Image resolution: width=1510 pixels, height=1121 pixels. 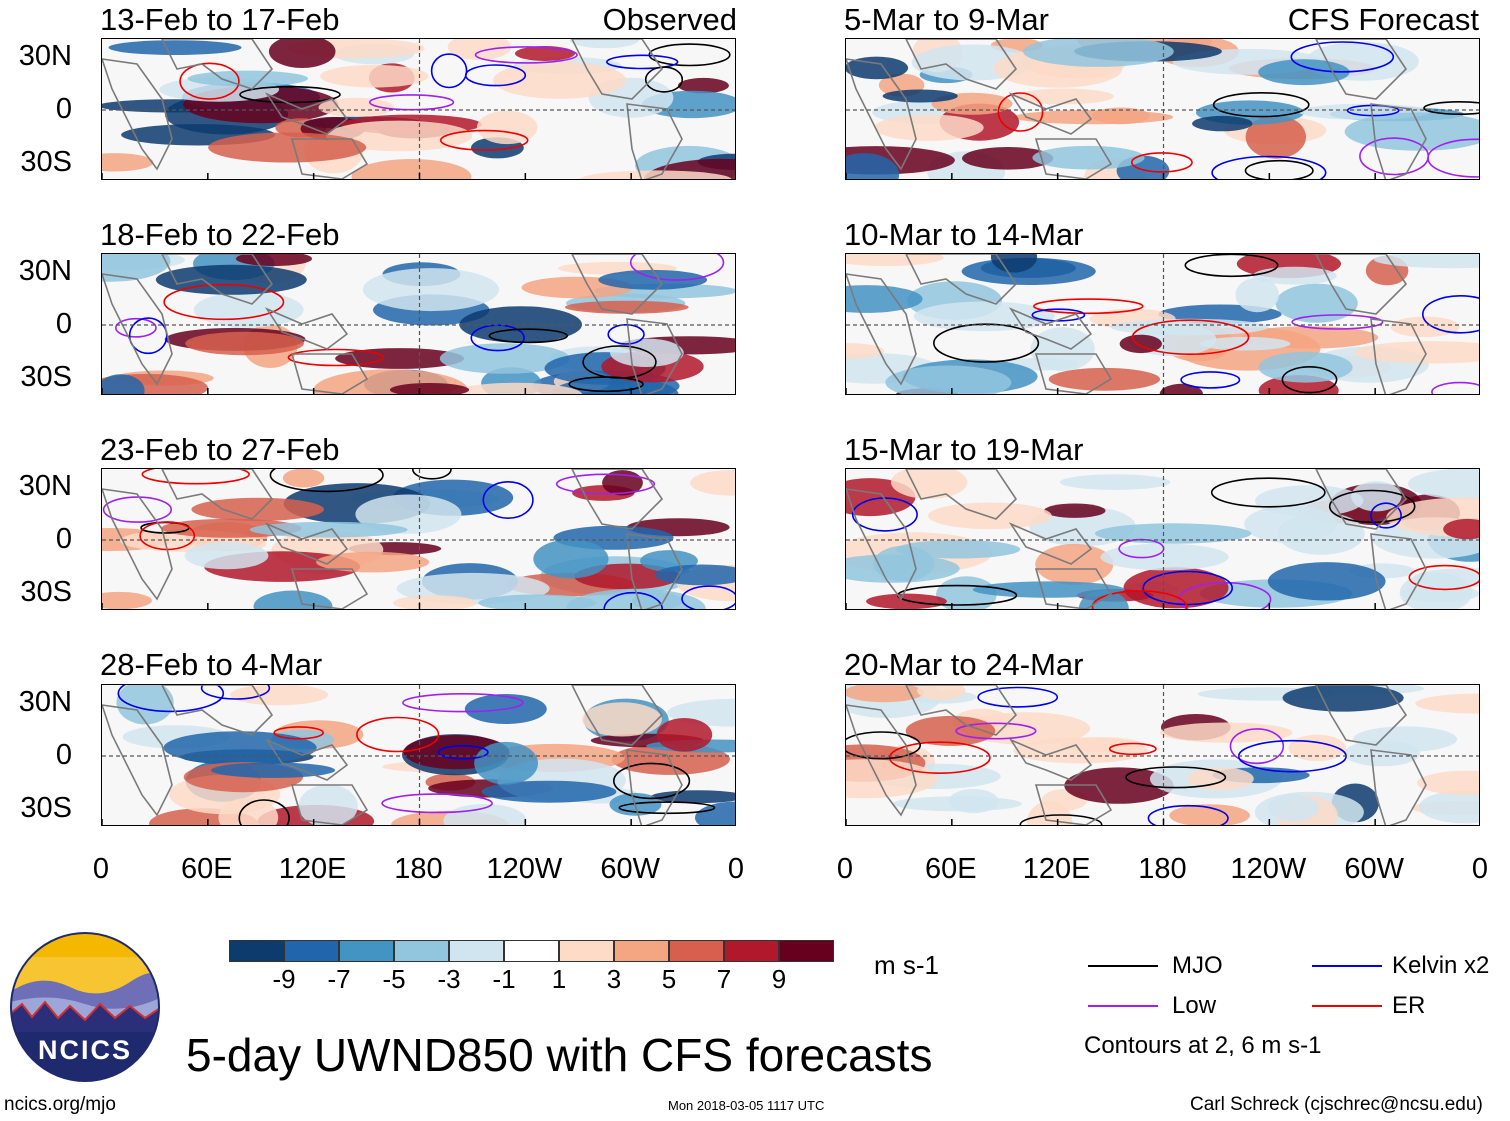 What do you see at coordinates (724, 979) in the screenshot?
I see `colorbar-label: 7` at bounding box center [724, 979].